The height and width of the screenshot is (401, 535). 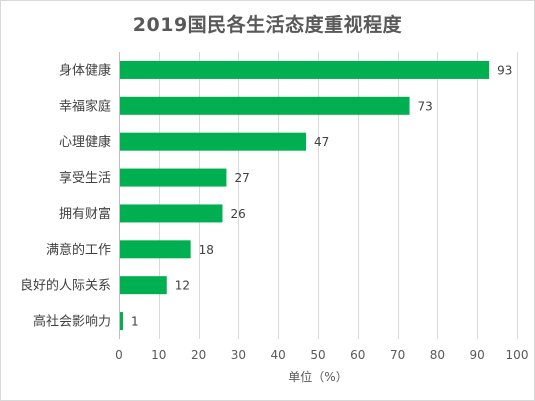 I want to click on chart-title: 2019国民各生活态度重视程度, so click(x=267, y=25).